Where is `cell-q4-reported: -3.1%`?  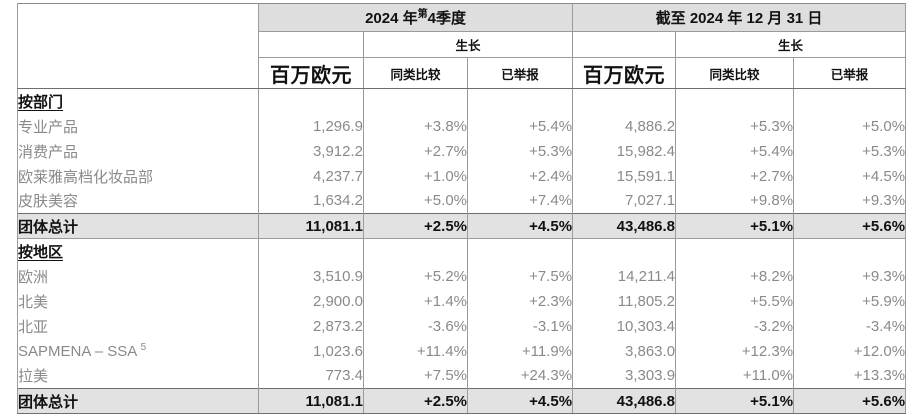
cell-q4-reported: -3.1% is located at coordinates (520, 326).